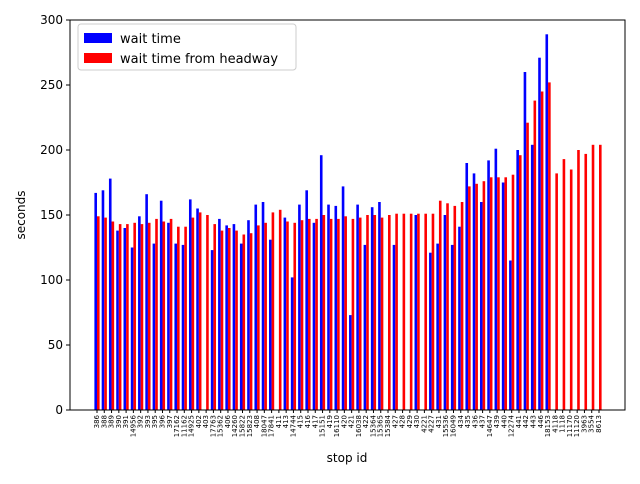 This screenshot has width=640, height=484. Describe the element at coordinates (337, 426) in the screenshot. I see `x-tick-label: 16110` at that location.